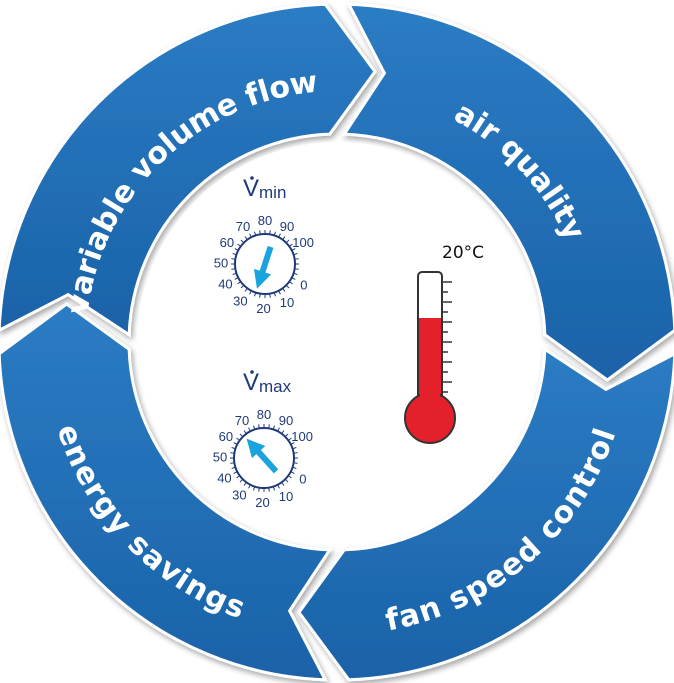 This screenshot has width=674, height=683. What do you see at coordinates (251, 188) in the screenshot?
I see `vmin-symbol: V` at bounding box center [251, 188].